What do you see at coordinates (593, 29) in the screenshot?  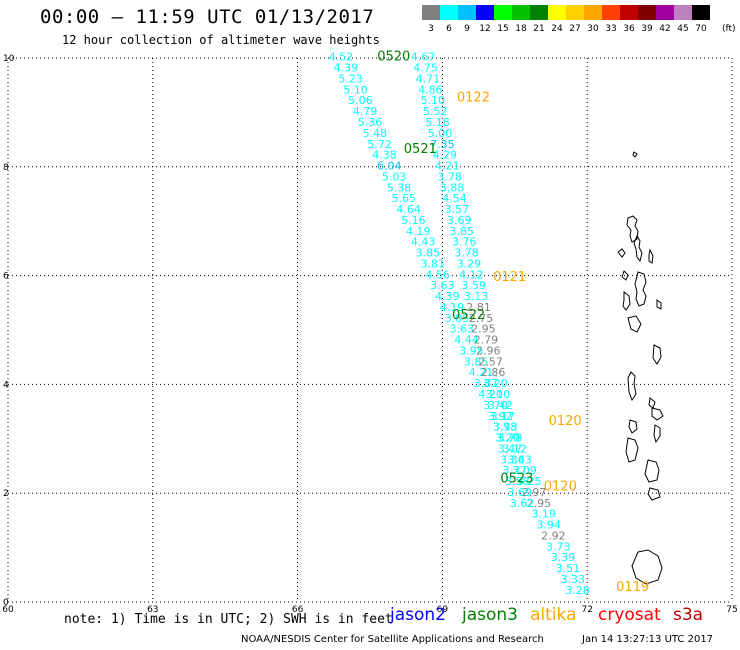 I see `colorbar-label: 30` at bounding box center [593, 29].